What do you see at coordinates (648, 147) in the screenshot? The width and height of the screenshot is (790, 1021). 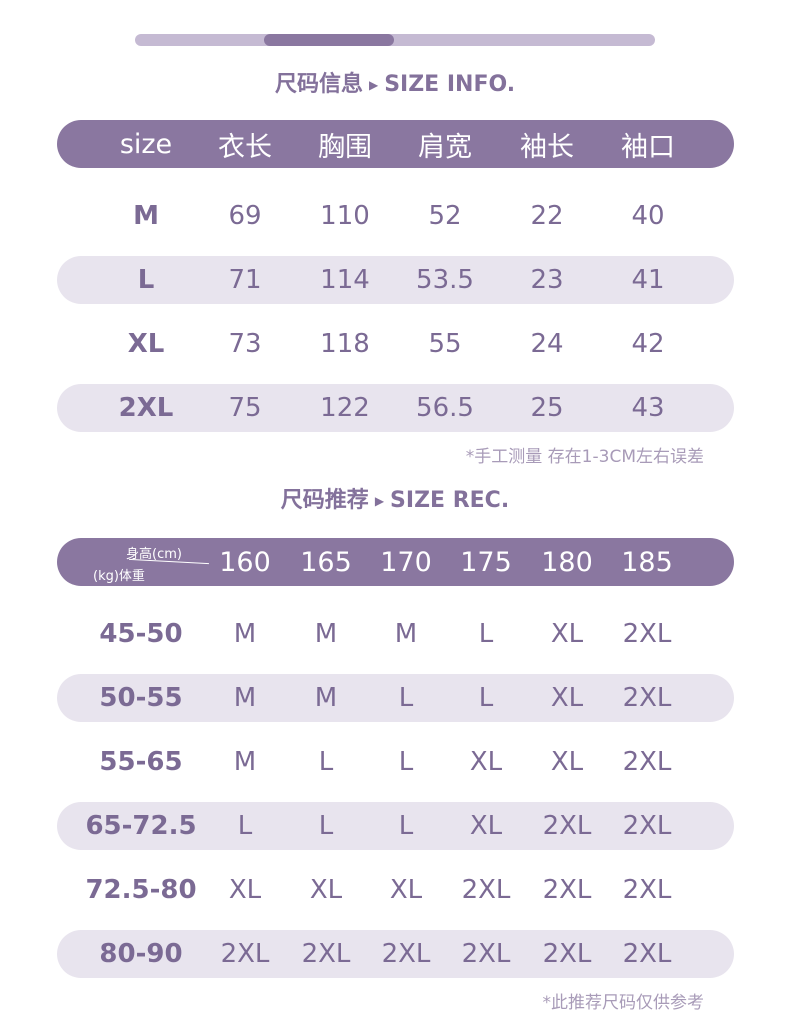 I see `column-header: 袖口` at bounding box center [648, 147].